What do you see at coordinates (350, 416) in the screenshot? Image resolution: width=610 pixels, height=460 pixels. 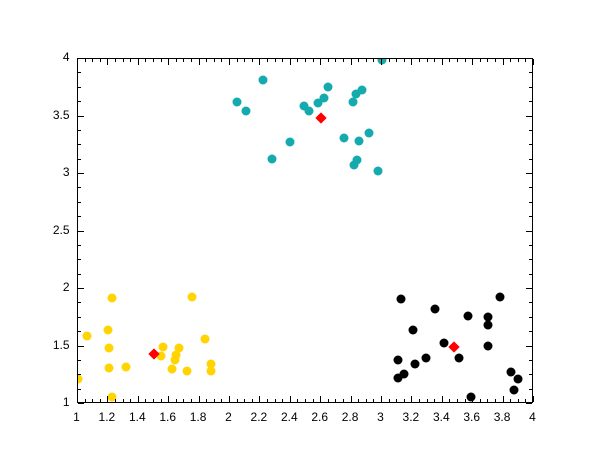 I see `x-tick-label: 2.8` at bounding box center [350, 416].